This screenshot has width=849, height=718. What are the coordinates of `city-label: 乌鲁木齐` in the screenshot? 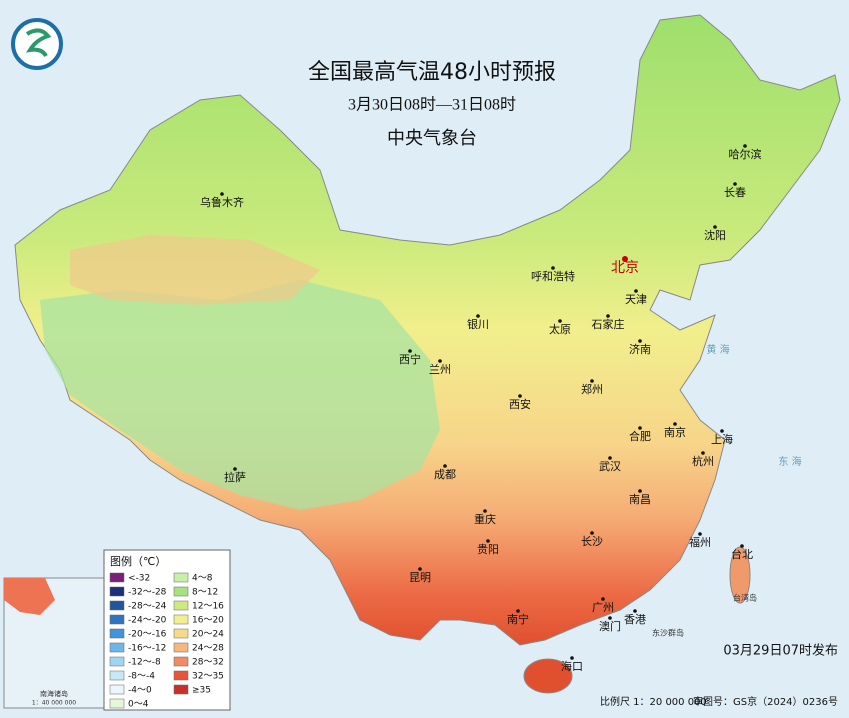 It's located at (222, 202).